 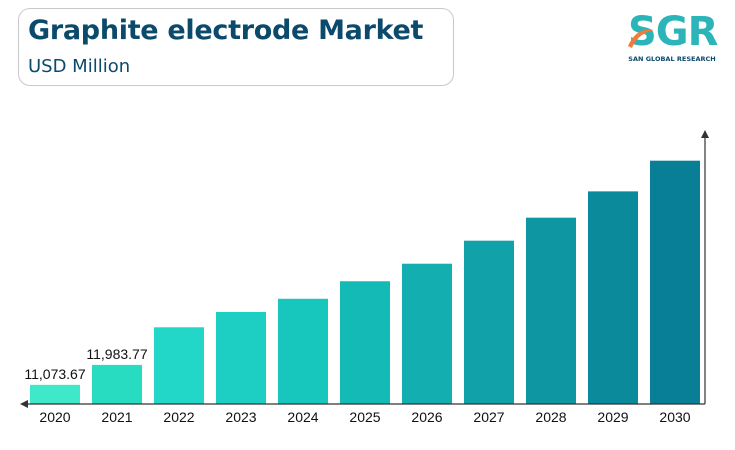 What do you see at coordinates (24, 404) in the screenshot?
I see `x-axis-arrow` at bounding box center [24, 404].